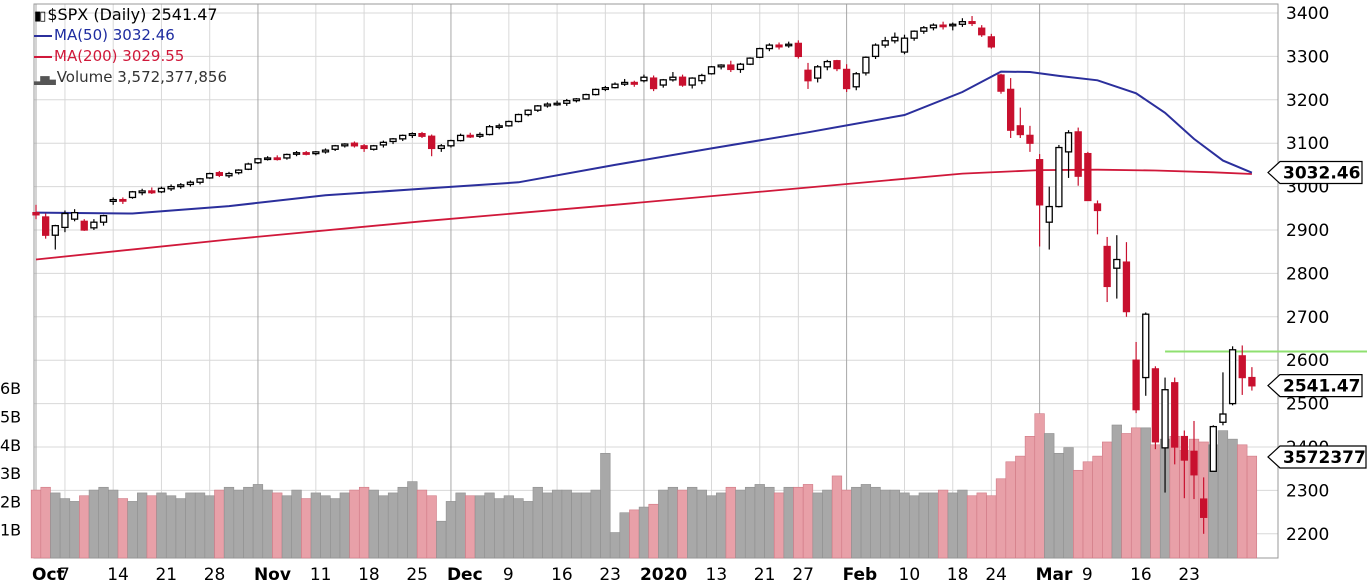 Image resolution: width=1367 pixels, height=585 pixels. I want to click on time-tick-label: 25, so click(417, 575).